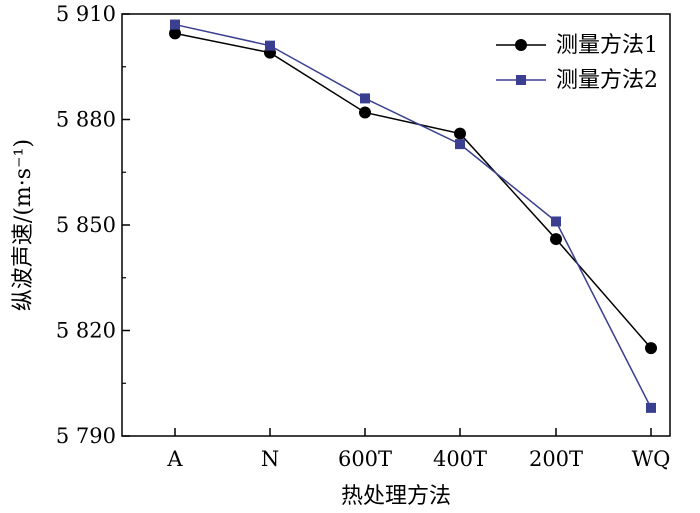 The width and height of the screenshot is (700, 513). Describe the element at coordinates (577, 63) in the screenshot. I see `legend: 测量方法1 测量方法2` at that location.